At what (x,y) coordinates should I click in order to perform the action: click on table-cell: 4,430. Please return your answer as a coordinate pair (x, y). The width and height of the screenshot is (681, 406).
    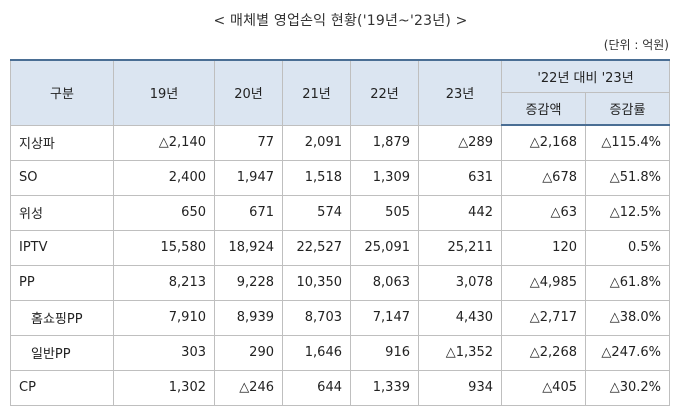
    Looking at the image, I should click on (460, 317).